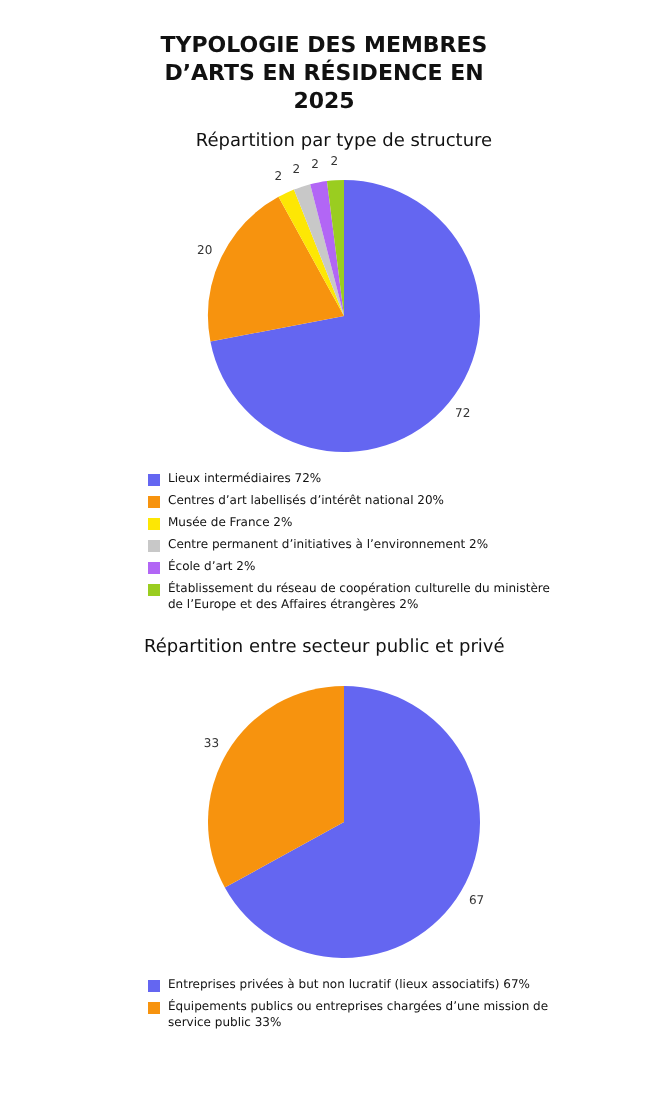  What do you see at coordinates (325, 648) in the screenshot?
I see `chart-title: Répartition entre secteur public et privé` at bounding box center [325, 648].